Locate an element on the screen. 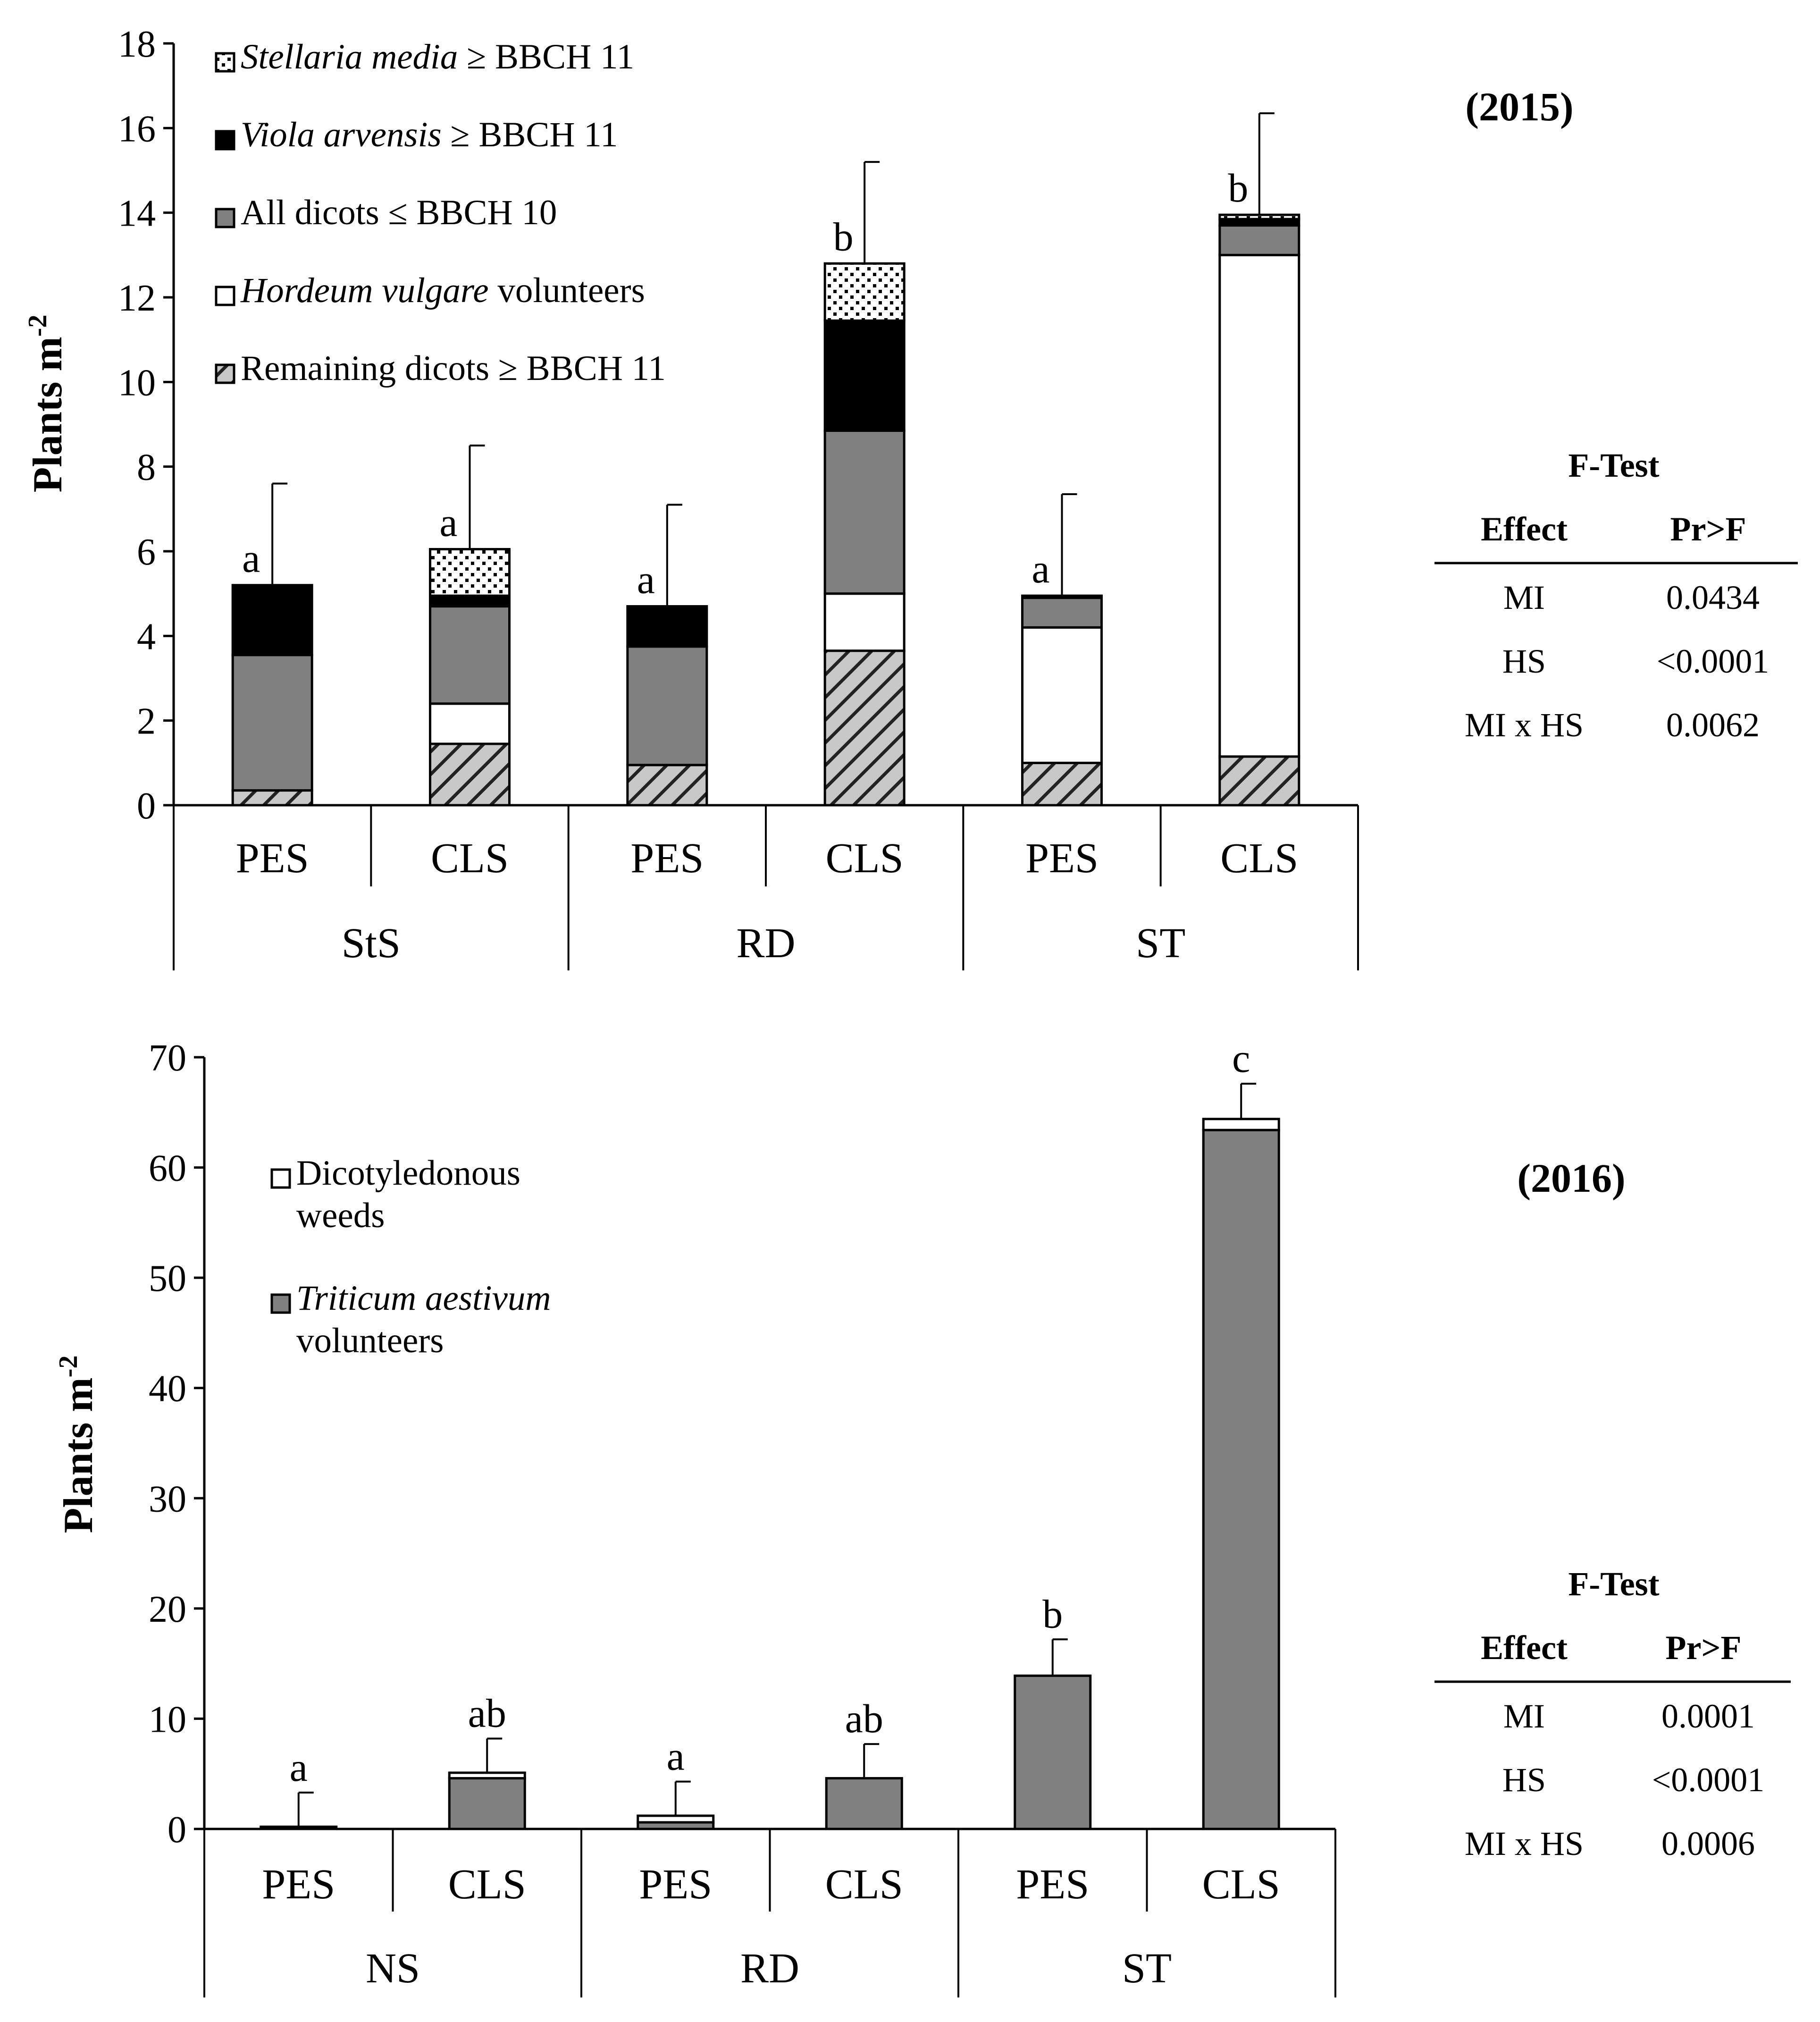  ftest-row-pr: 0.0006 is located at coordinates (1708, 1843).